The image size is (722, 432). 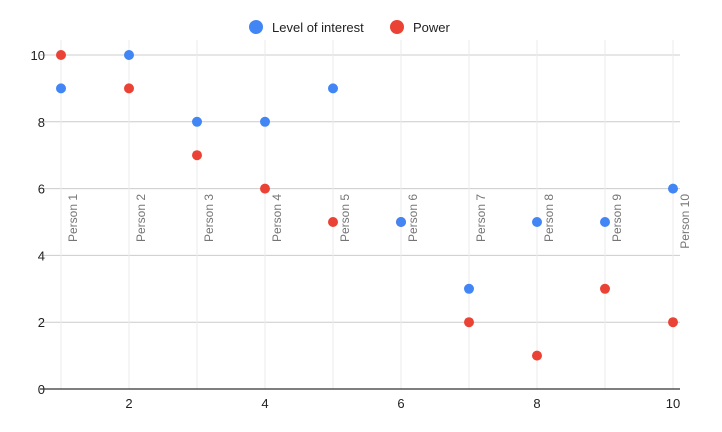 I want to click on y-tick-label: 10, so click(x=38, y=55).